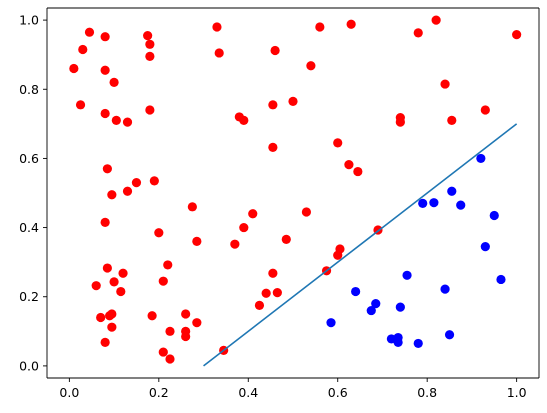  What do you see at coordinates (159, 392) in the screenshot?
I see `x-tick-label: 0.2` at bounding box center [159, 392].